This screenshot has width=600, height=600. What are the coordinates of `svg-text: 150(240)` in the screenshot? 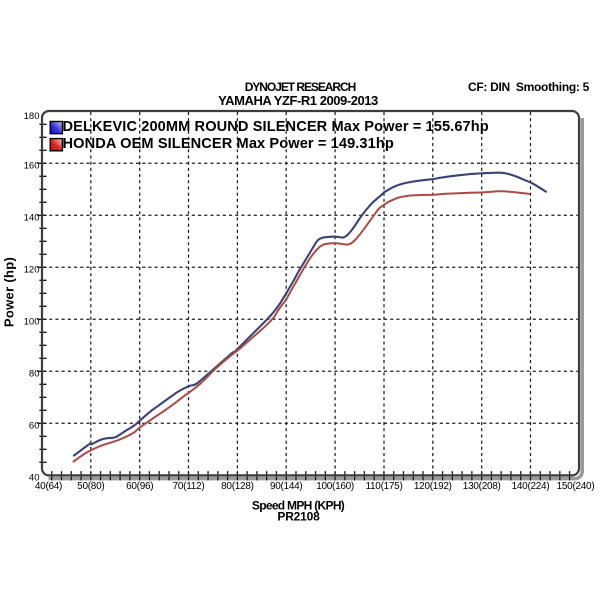 It's located at (576, 486).